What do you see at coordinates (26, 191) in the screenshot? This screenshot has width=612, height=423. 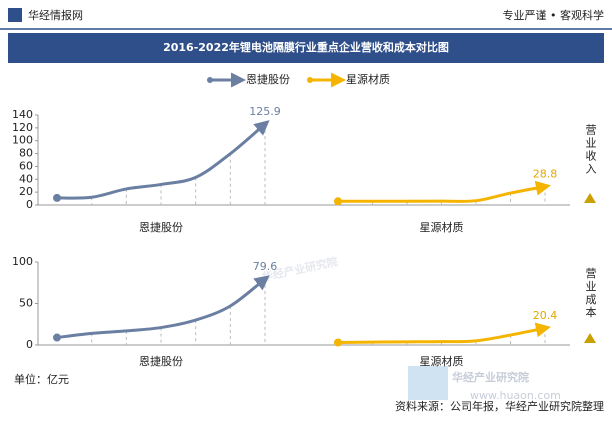 I see `y-tick-label: 20` at bounding box center [26, 191].